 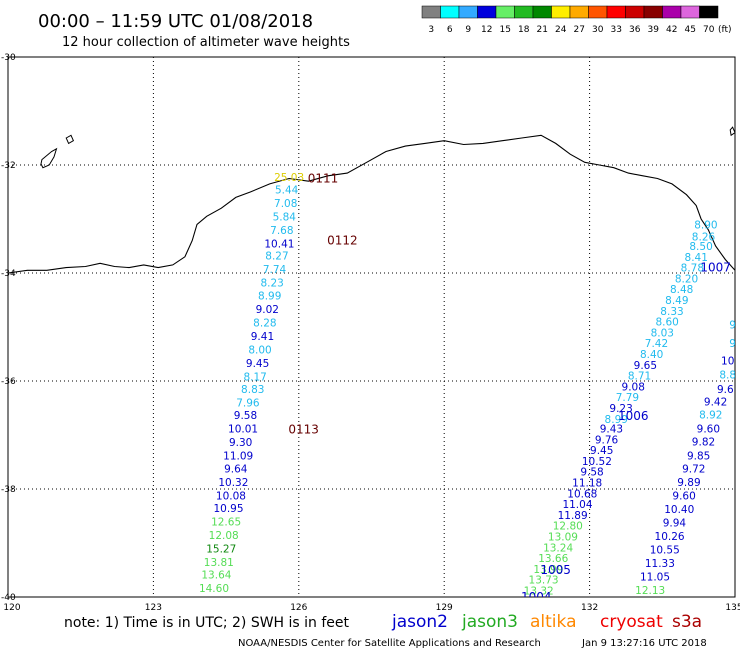 What do you see at coordinates (323, 179) in the screenshot?
I see `track-pass-label: 0111` at bounding box center [323, 179].